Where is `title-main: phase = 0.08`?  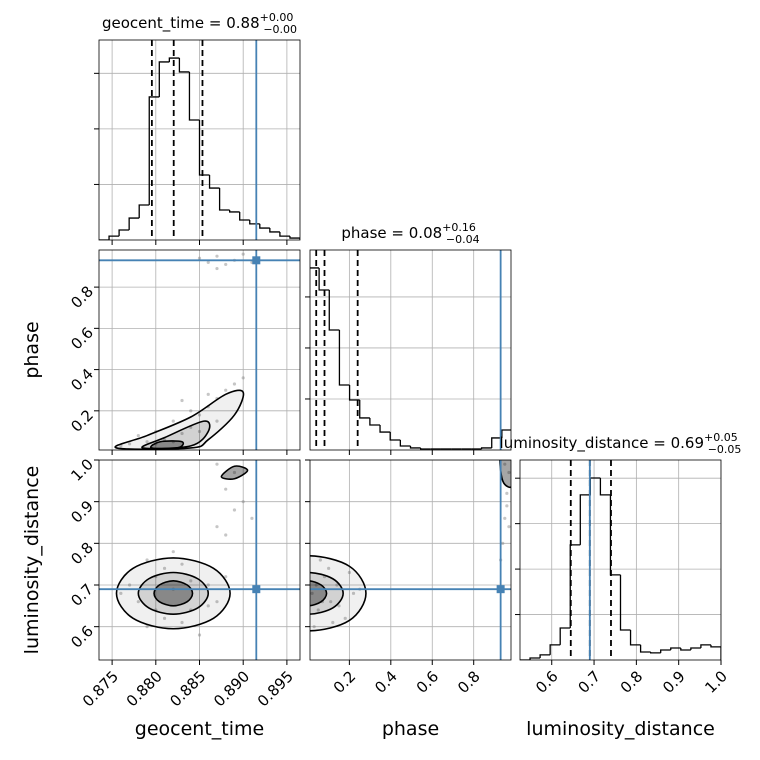 title-main: phase = 0.08 is located at coordinates (391, 233).